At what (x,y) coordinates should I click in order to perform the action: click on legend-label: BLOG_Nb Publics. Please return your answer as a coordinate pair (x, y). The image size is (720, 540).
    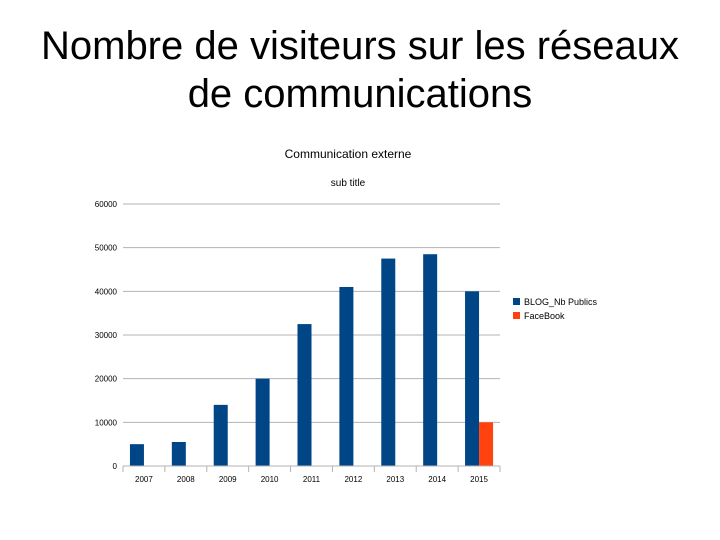
    Looking at the image, I should click on (561, 302).